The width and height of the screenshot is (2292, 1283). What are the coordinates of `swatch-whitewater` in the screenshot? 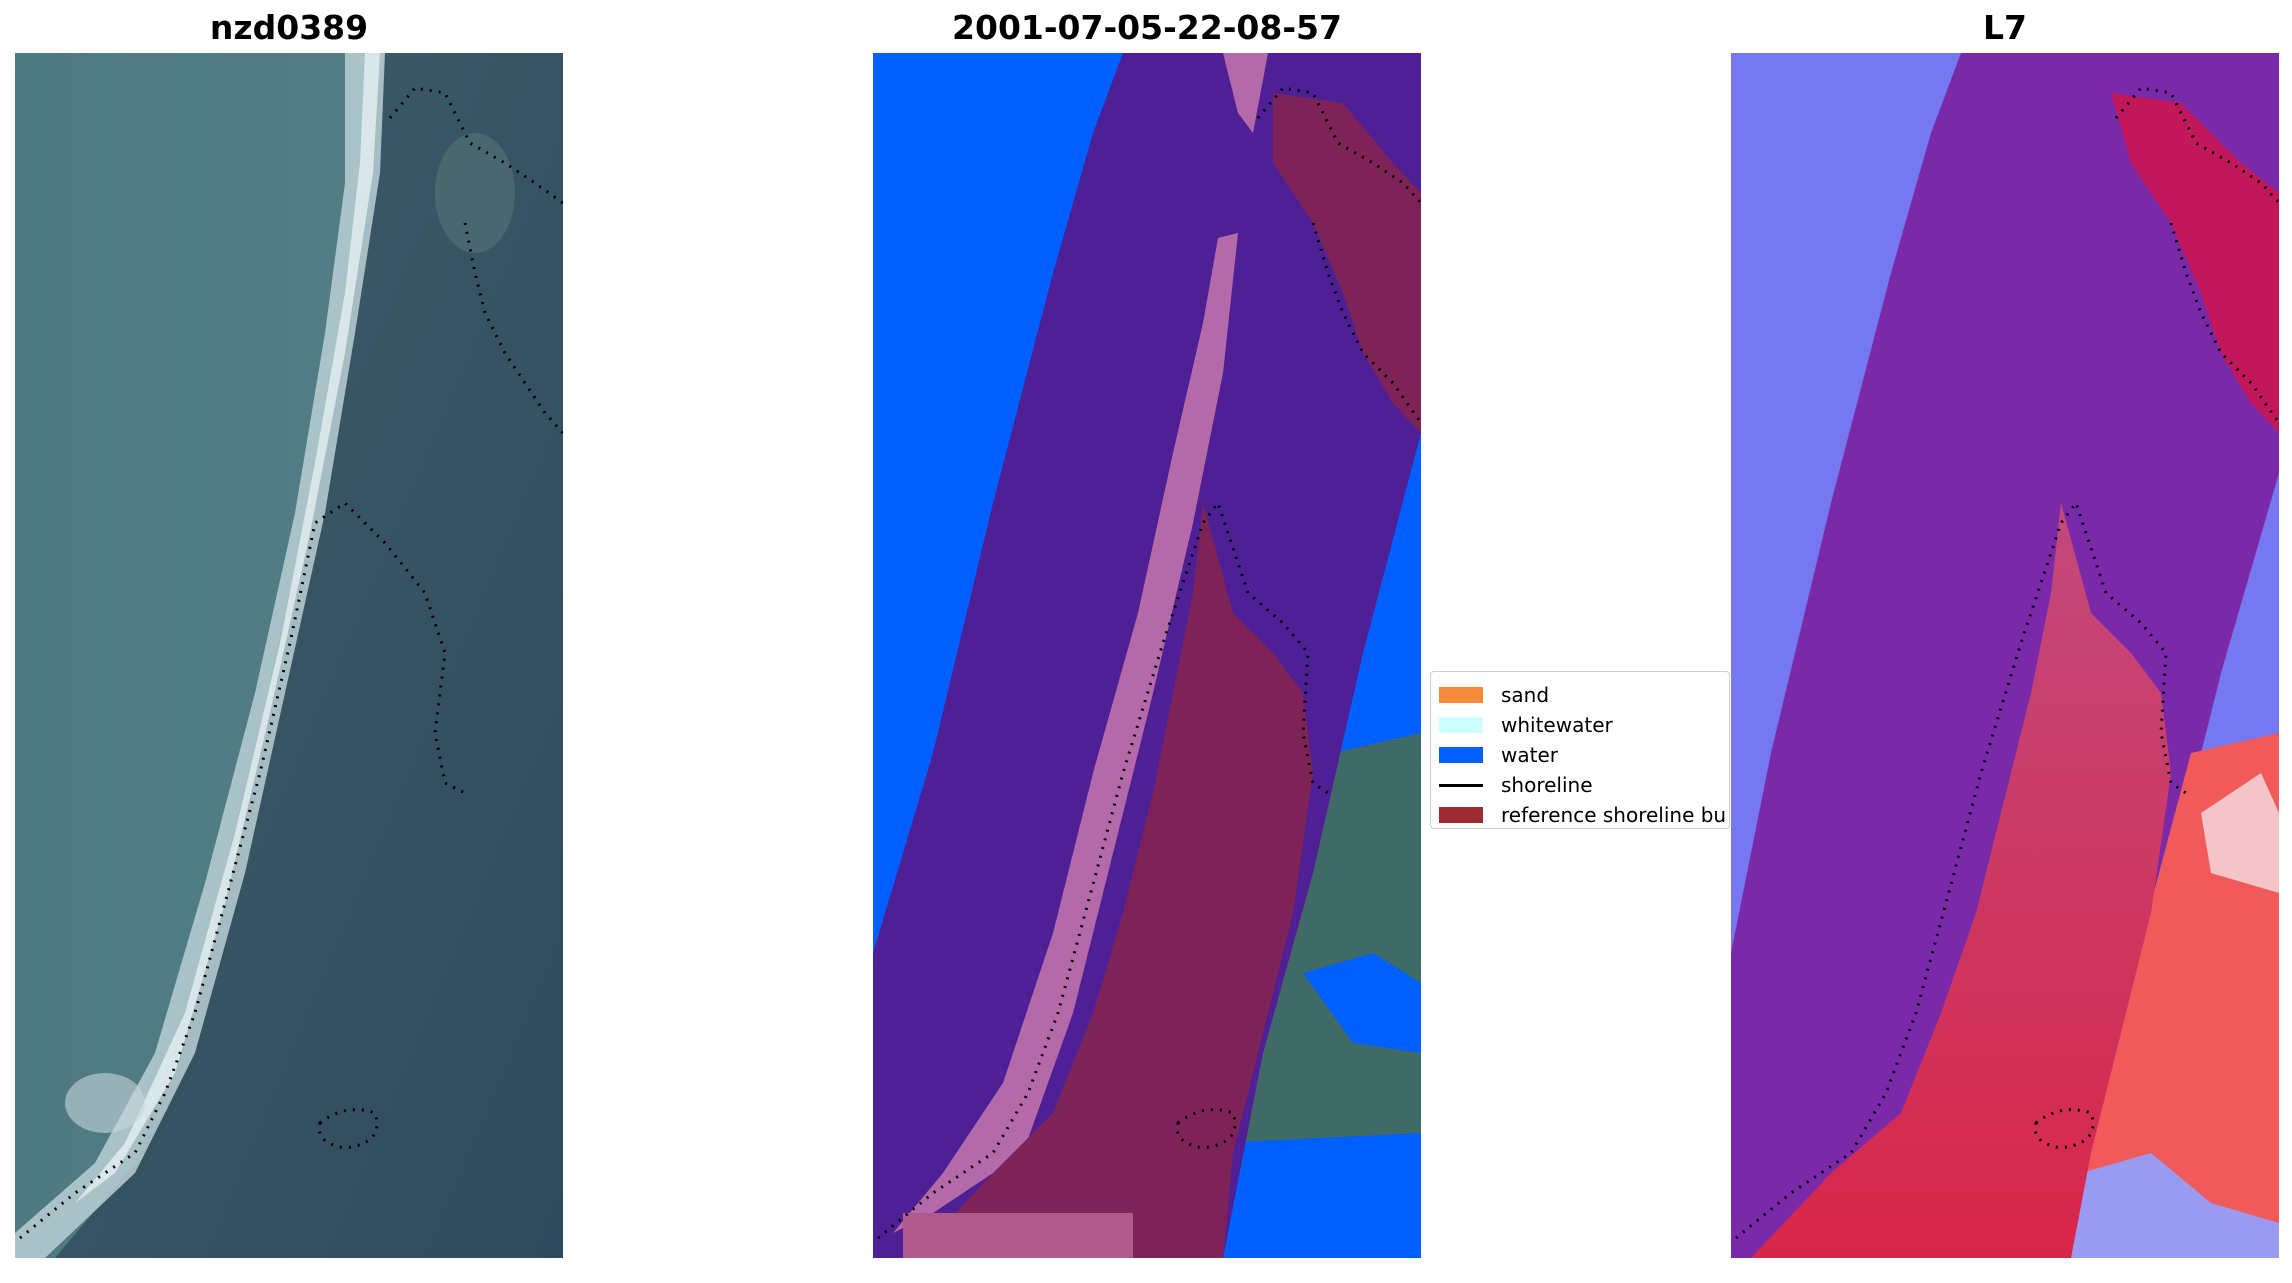 It's located at (1461, 725).